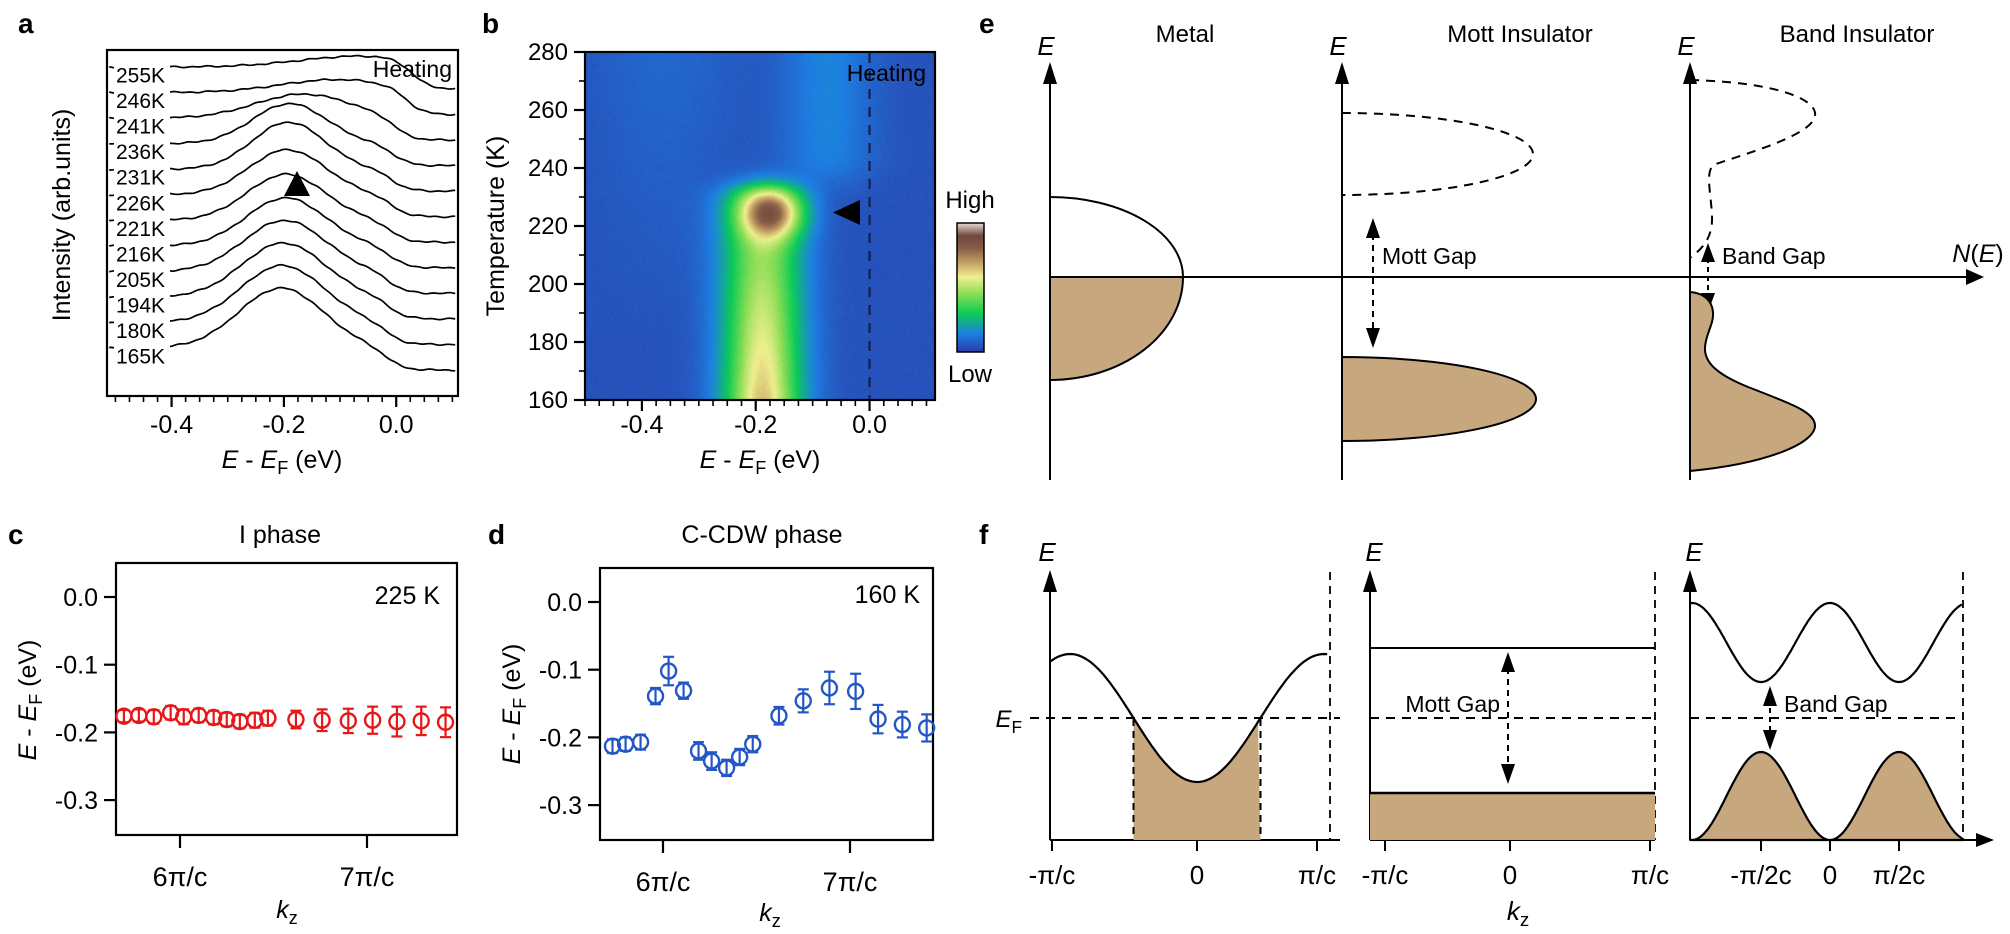 The image size is (2010, 934). Describe the element at coordinates (1686, 46) in the screenshot. I see `e-axis-label-band: E` at that location.